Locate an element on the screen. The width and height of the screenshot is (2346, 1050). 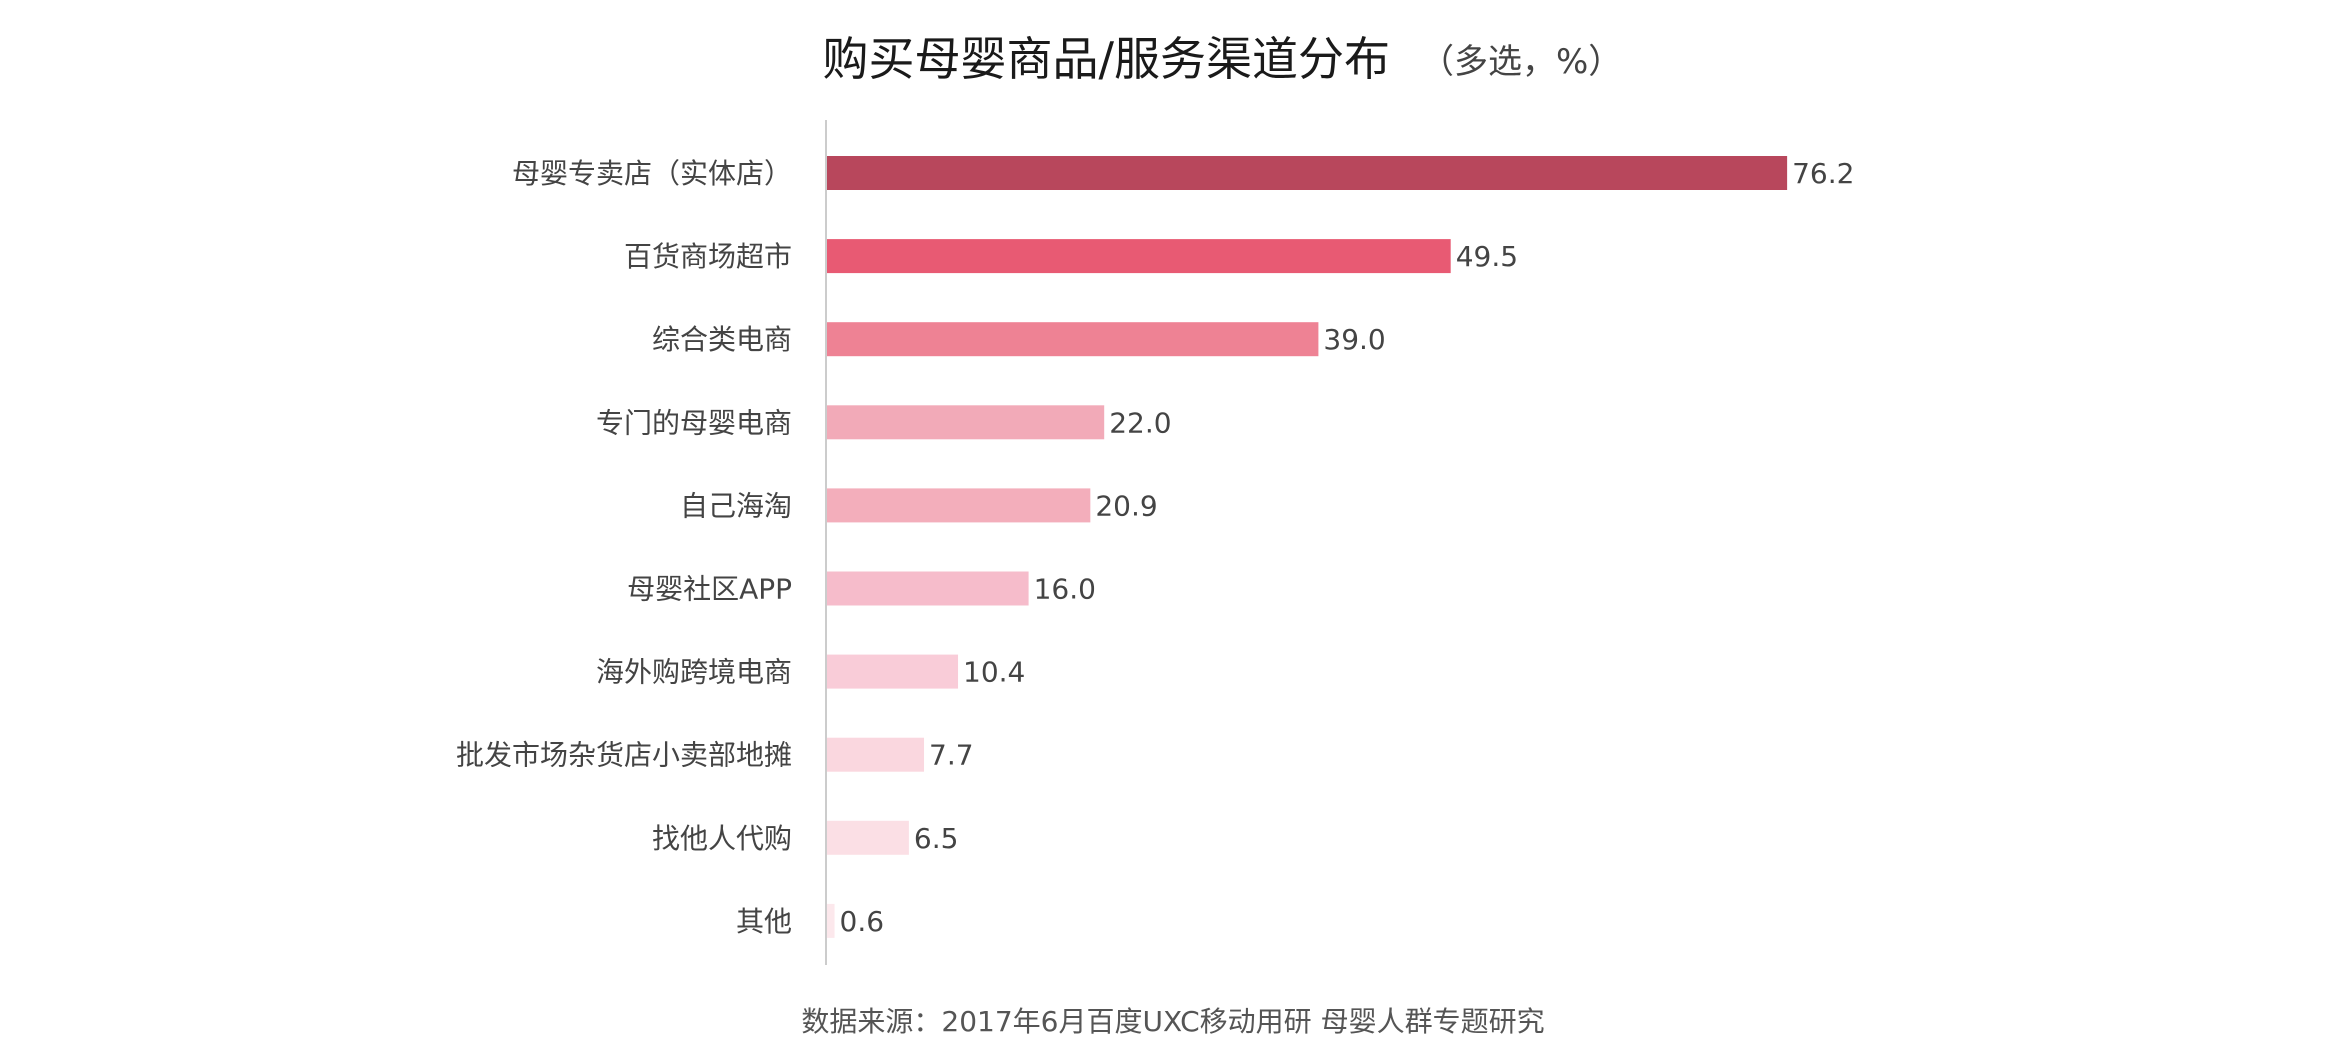
value-label: 16.0 is located at coordinates (1065, 589).